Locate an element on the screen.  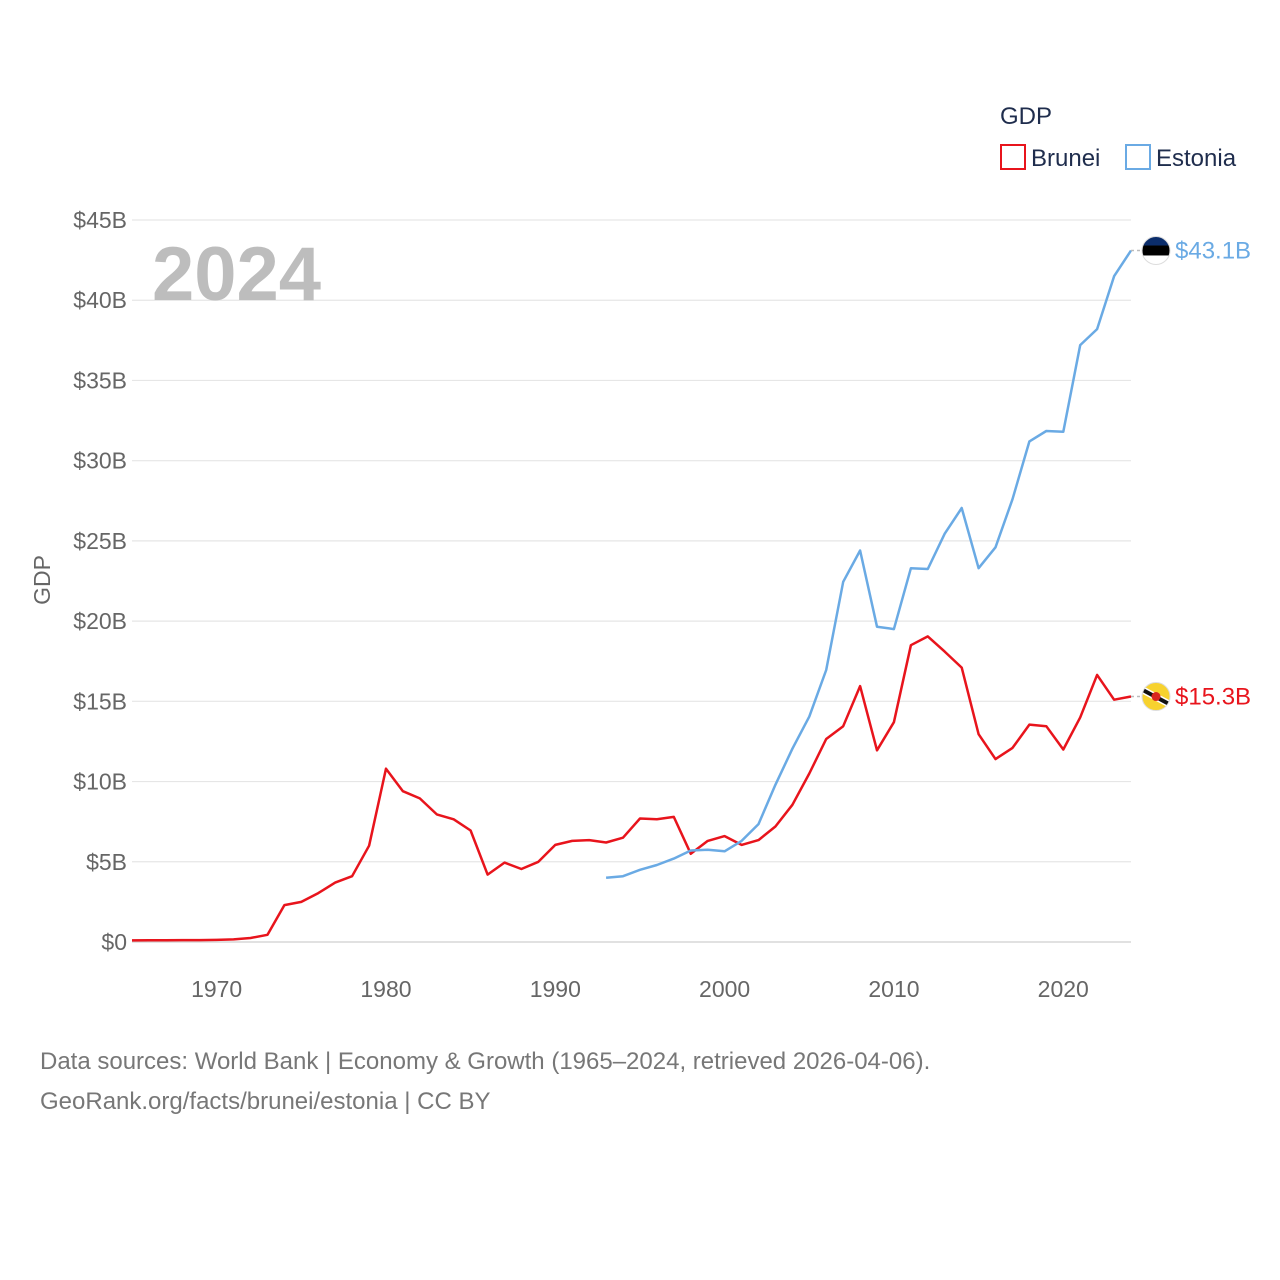
legend-label-estonia: Estonia is located at coordinates (1196, 158).